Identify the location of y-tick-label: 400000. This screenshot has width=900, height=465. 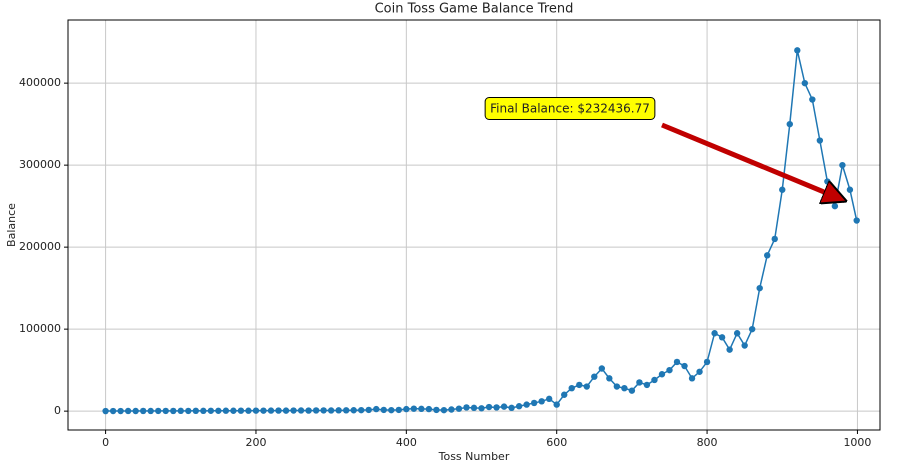
(40, 82).